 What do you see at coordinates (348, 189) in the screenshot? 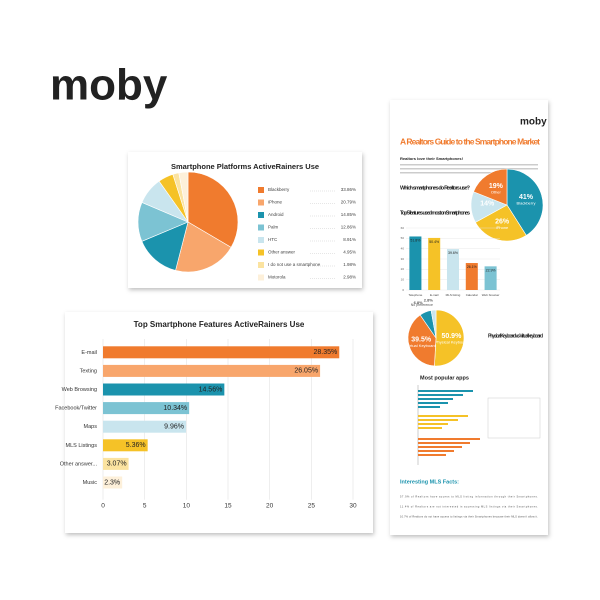
I see `legend-value: 33.86%` at bounding box center [348, 189].